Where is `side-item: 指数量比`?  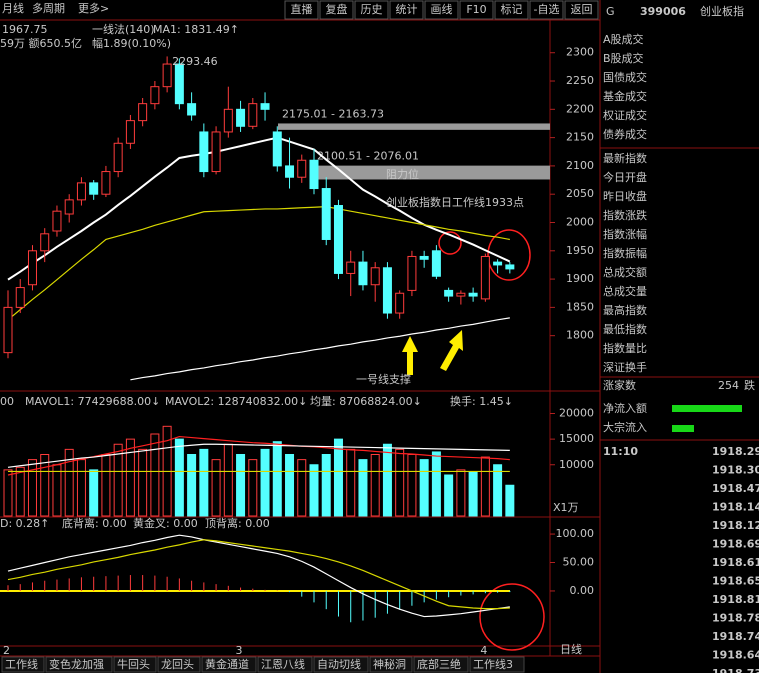 side-item: 指数量比 is located at coordinates (625, 348).